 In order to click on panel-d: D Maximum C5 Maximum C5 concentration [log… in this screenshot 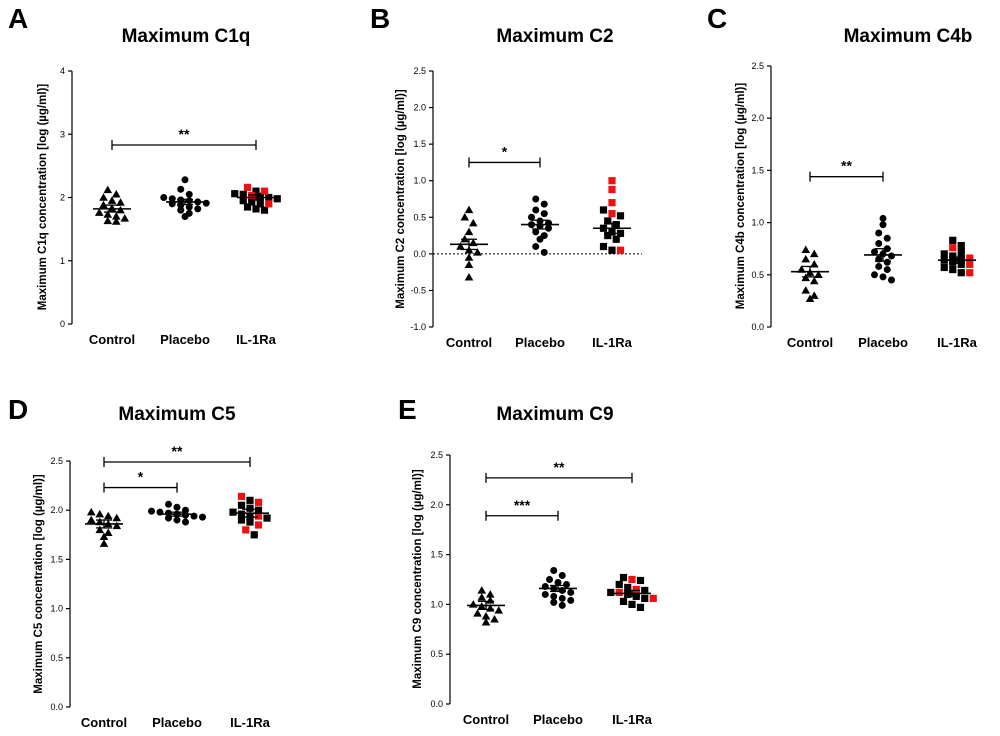, I will do `click(139, 562)`.